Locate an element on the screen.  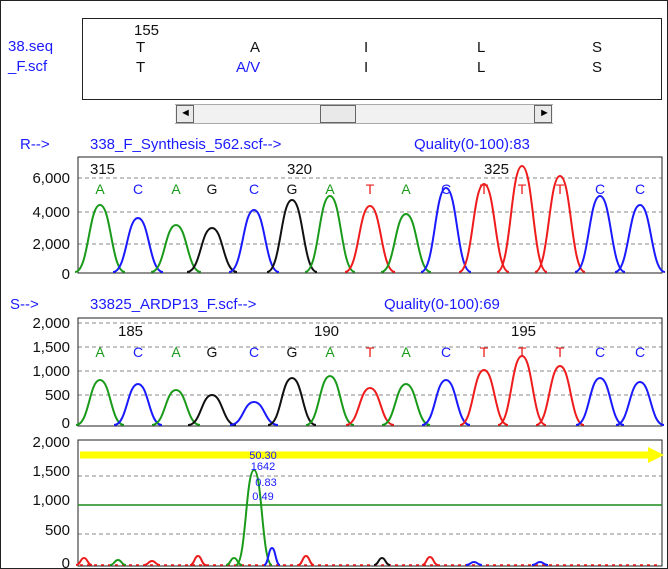
track-s-ytick: 2,000 is located at coordinates (51, 323).